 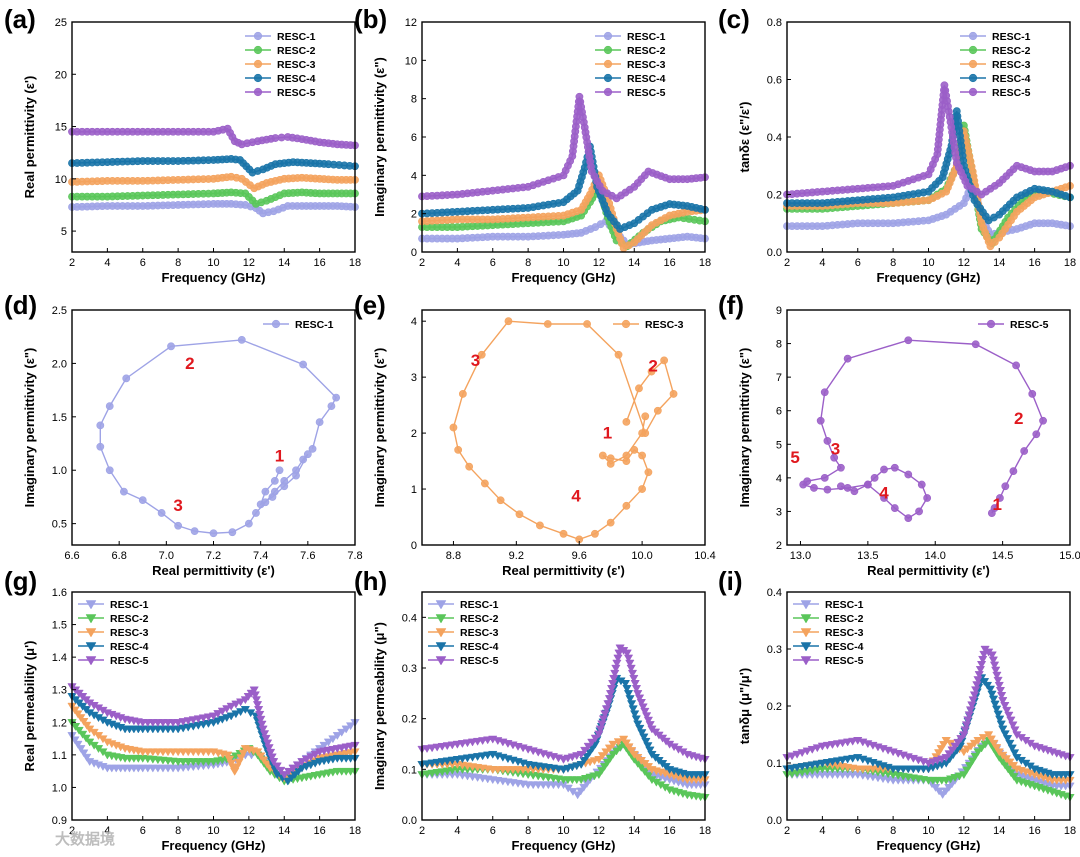 What do you see at coordinates (414, 176) in the screenshot?
I see `y-tick-label: 4` at bounding box center [414, 176].